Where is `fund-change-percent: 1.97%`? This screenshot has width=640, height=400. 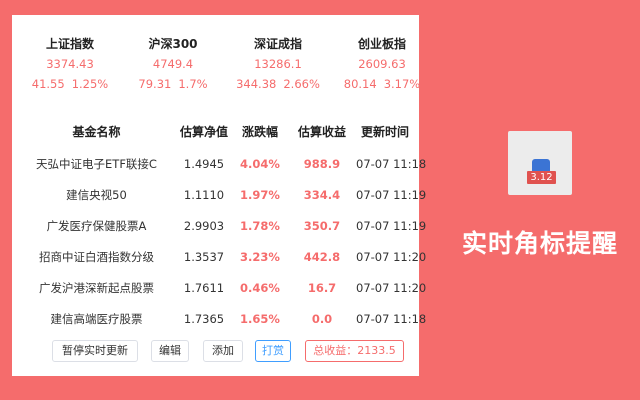
fund-change-percent: 1.97% is located at coordinates (260, 195).